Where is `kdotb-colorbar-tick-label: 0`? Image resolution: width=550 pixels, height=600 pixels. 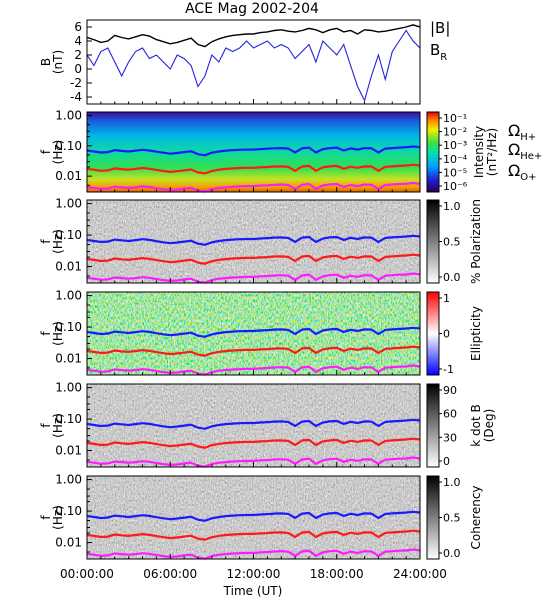
kdotb-colorbar-tick-label: 0 is located at coordinates (446, 461).